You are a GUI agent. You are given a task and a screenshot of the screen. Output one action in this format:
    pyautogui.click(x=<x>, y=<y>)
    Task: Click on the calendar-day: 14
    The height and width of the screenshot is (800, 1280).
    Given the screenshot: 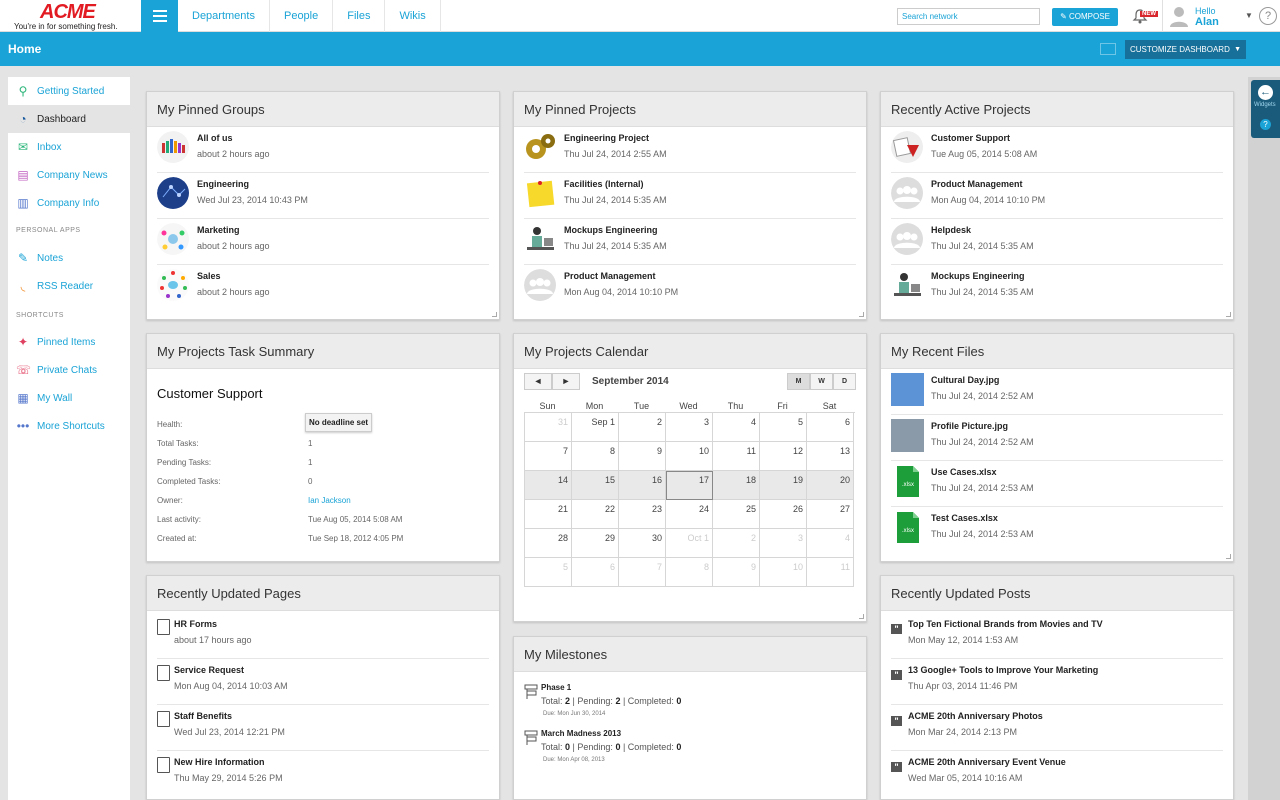 What is the action you would take?
    pyautogui.click(x=548, y=485)
    